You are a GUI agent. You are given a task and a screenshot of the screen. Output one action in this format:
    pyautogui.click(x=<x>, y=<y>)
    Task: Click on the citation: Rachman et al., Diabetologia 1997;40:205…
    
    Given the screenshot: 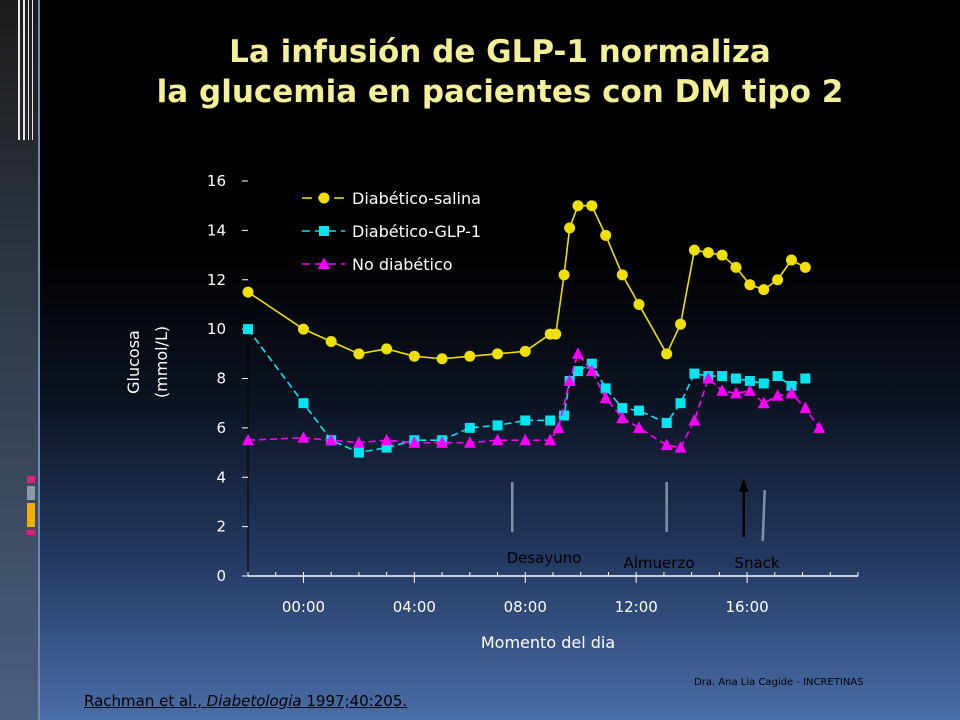 What is the action you would take?
    pyautogui.click(x=245, y=701)
    